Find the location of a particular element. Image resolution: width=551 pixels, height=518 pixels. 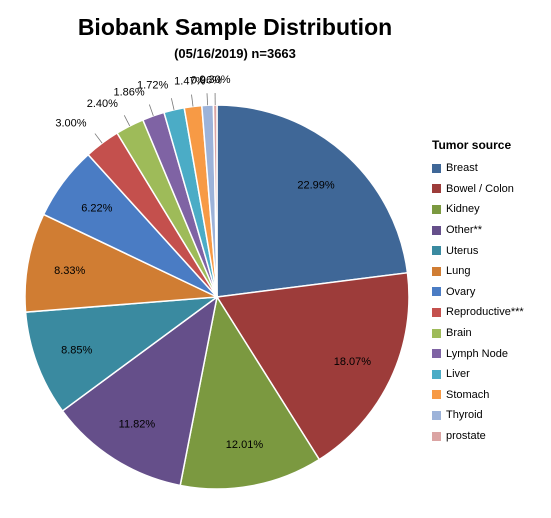

legend-label: Lung is located at coordinates (458, 271).